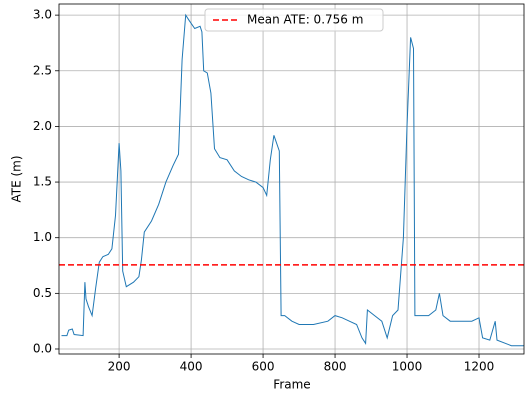 This screenshot has width=525, height=394. I want to click on y-tick-label: 2.0, so click(42, 126).